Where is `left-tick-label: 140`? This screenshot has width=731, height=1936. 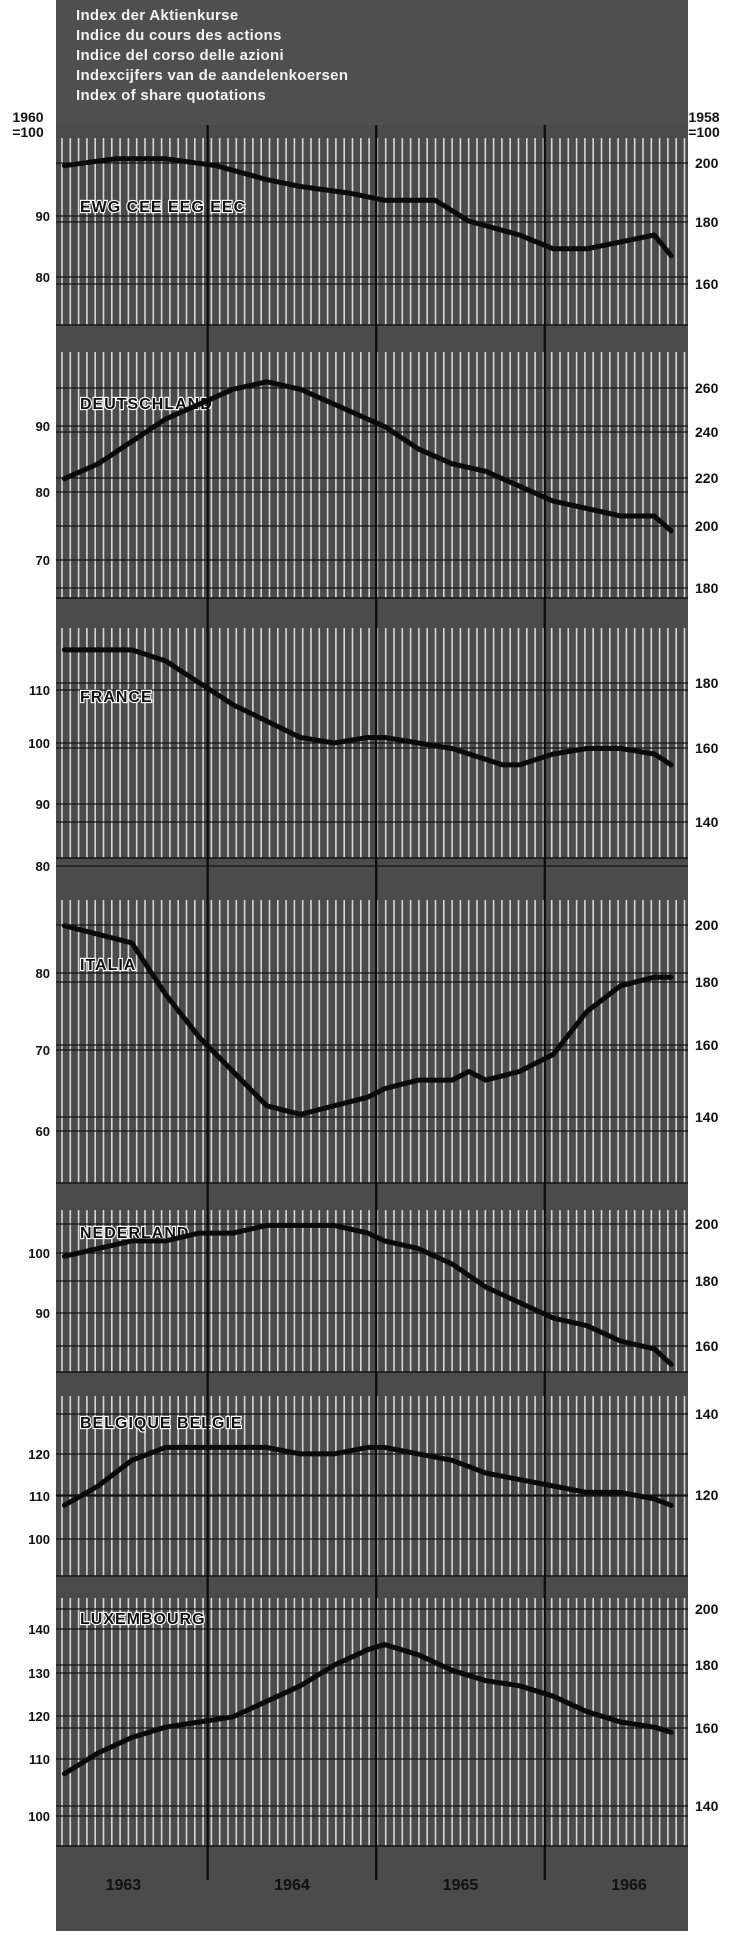 left-tick-label: 140 is located at coordinates (39, 1629).